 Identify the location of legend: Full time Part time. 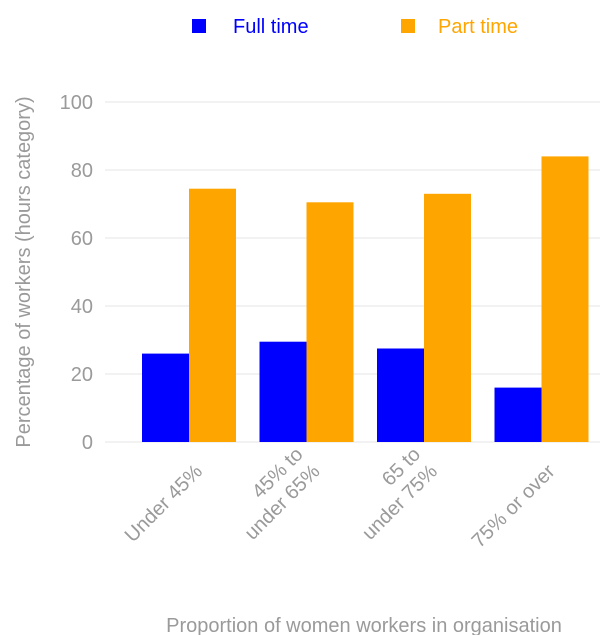
(355, 27).